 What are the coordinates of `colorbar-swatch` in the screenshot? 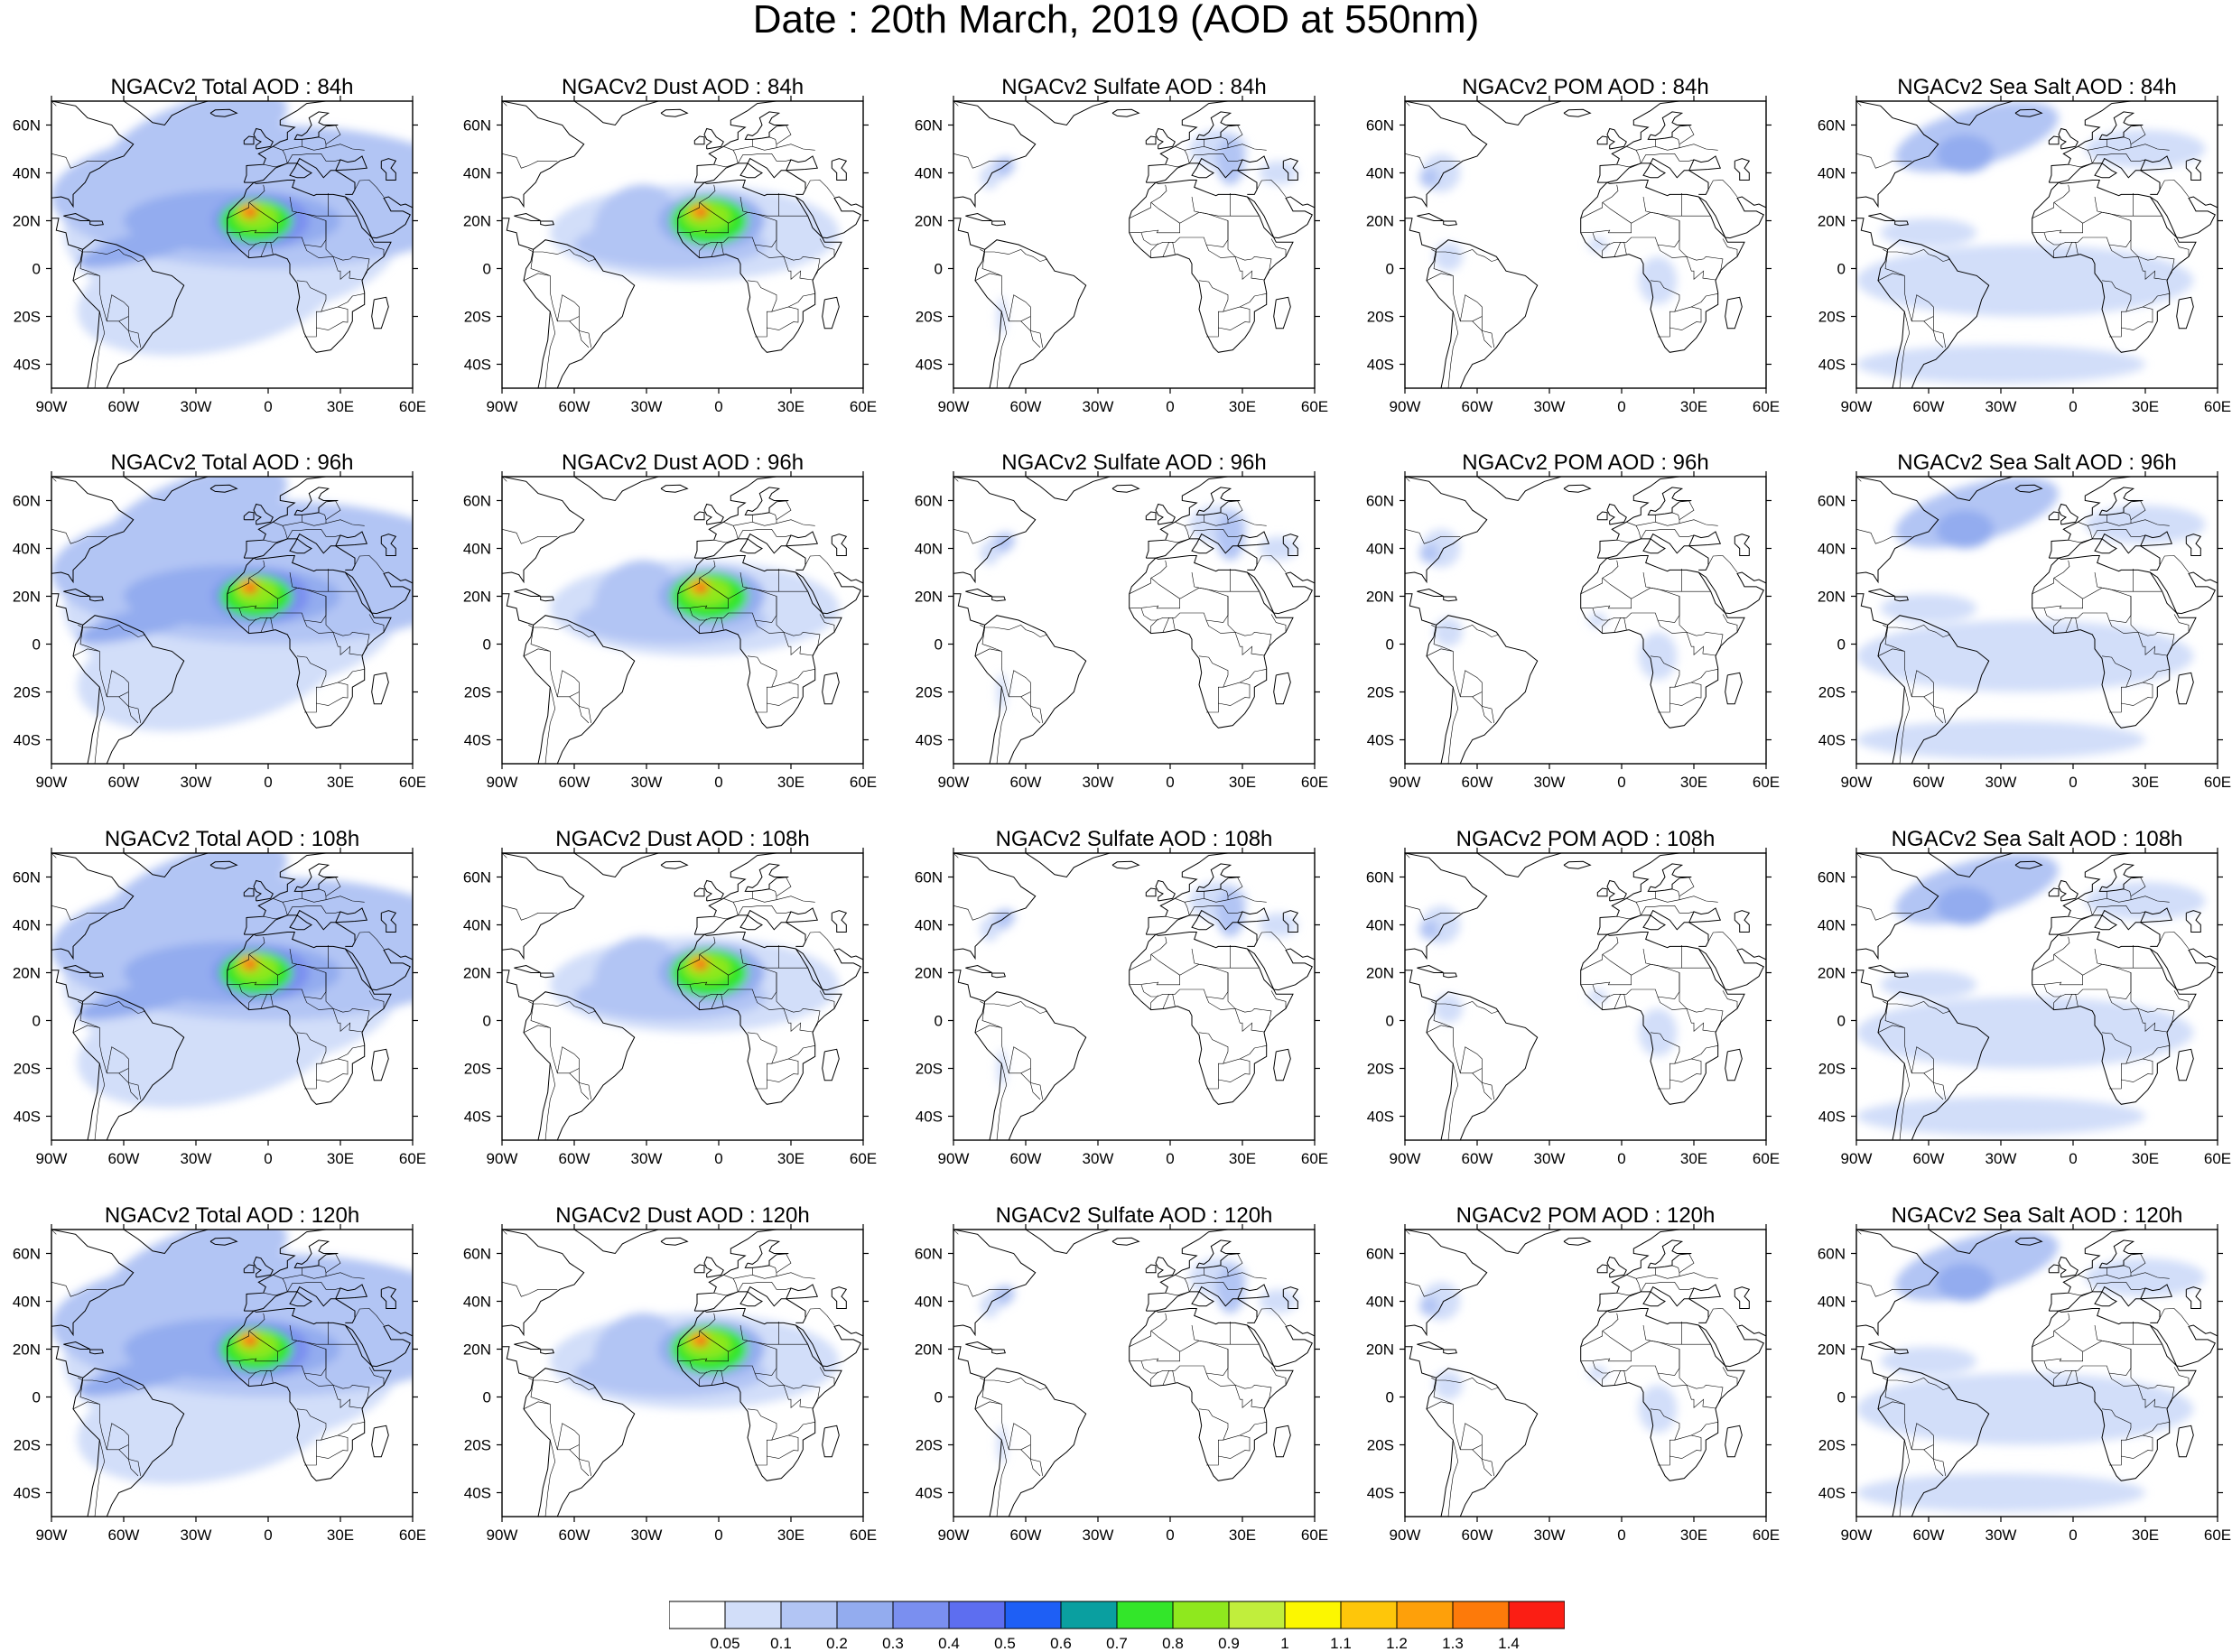 It's located at (1481, 1615).